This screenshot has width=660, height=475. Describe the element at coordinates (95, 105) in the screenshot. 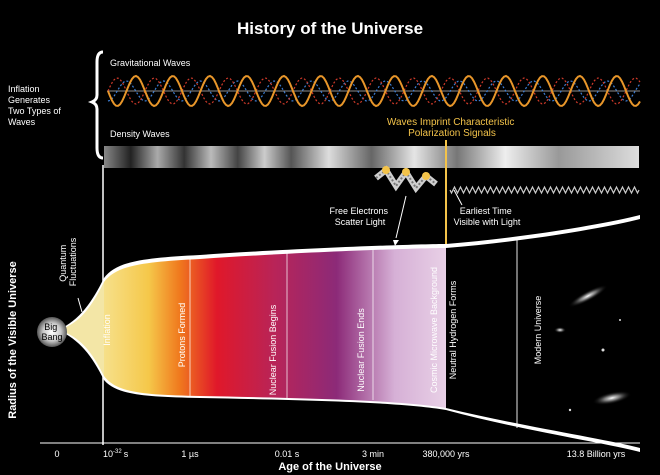

I see `inflation-brace` at that location.